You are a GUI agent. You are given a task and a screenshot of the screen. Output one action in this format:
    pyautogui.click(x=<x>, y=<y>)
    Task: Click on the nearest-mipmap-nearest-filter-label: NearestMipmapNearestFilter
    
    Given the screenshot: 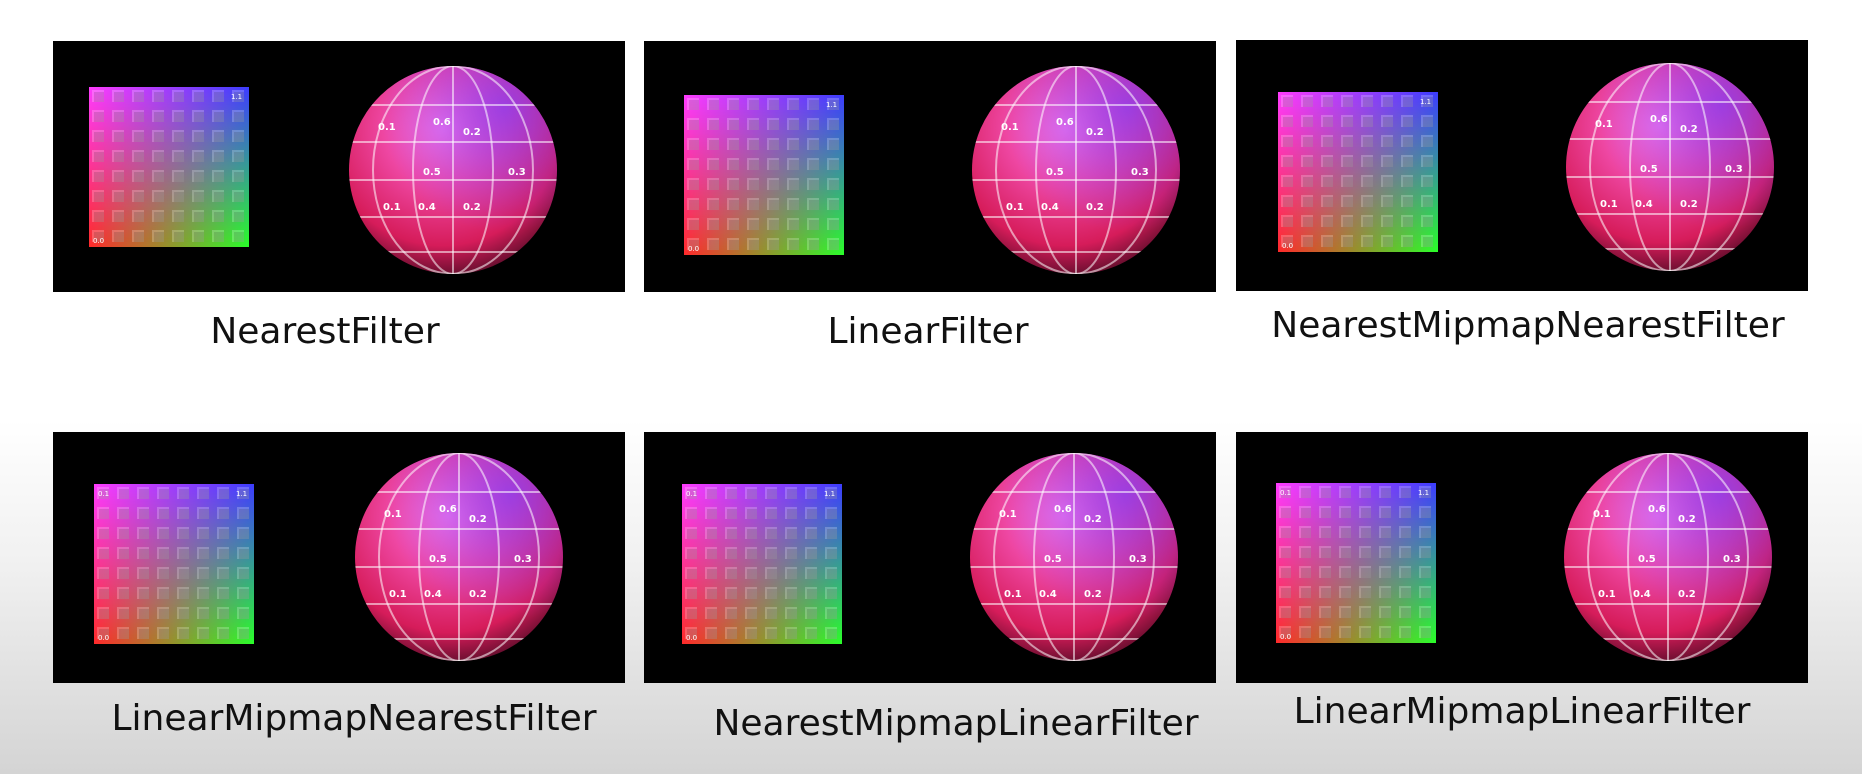 What is the action you would take?
    pyautogui.click(x=1528, y=325)
    